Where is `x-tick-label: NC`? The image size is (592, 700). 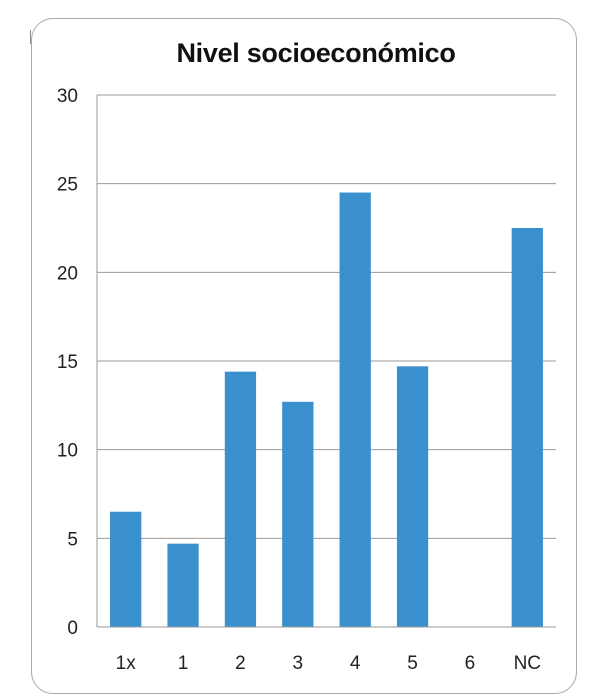
x-tick-label: NC is located at coordinates (527, 663).